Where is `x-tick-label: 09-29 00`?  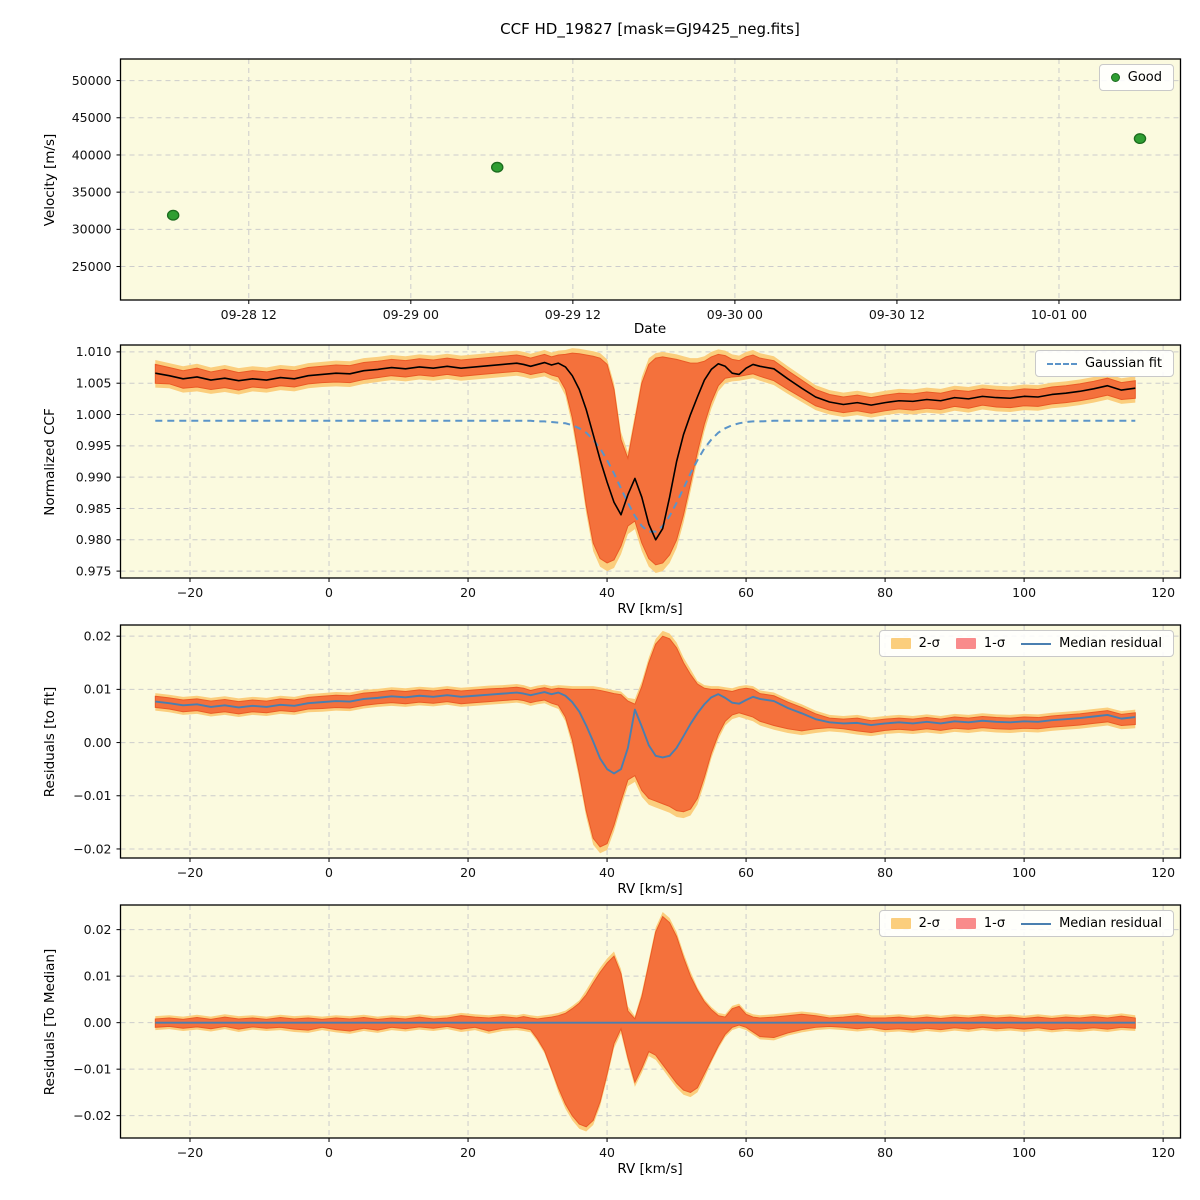 x-tick-label: 09-29 00 is located at coordinates (411, 314).